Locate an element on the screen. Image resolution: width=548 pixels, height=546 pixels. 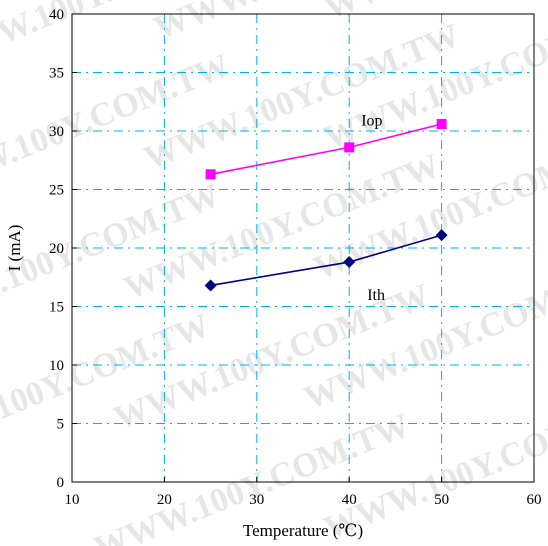
x-tick-label: 30 is located at coordinates (256, 500).